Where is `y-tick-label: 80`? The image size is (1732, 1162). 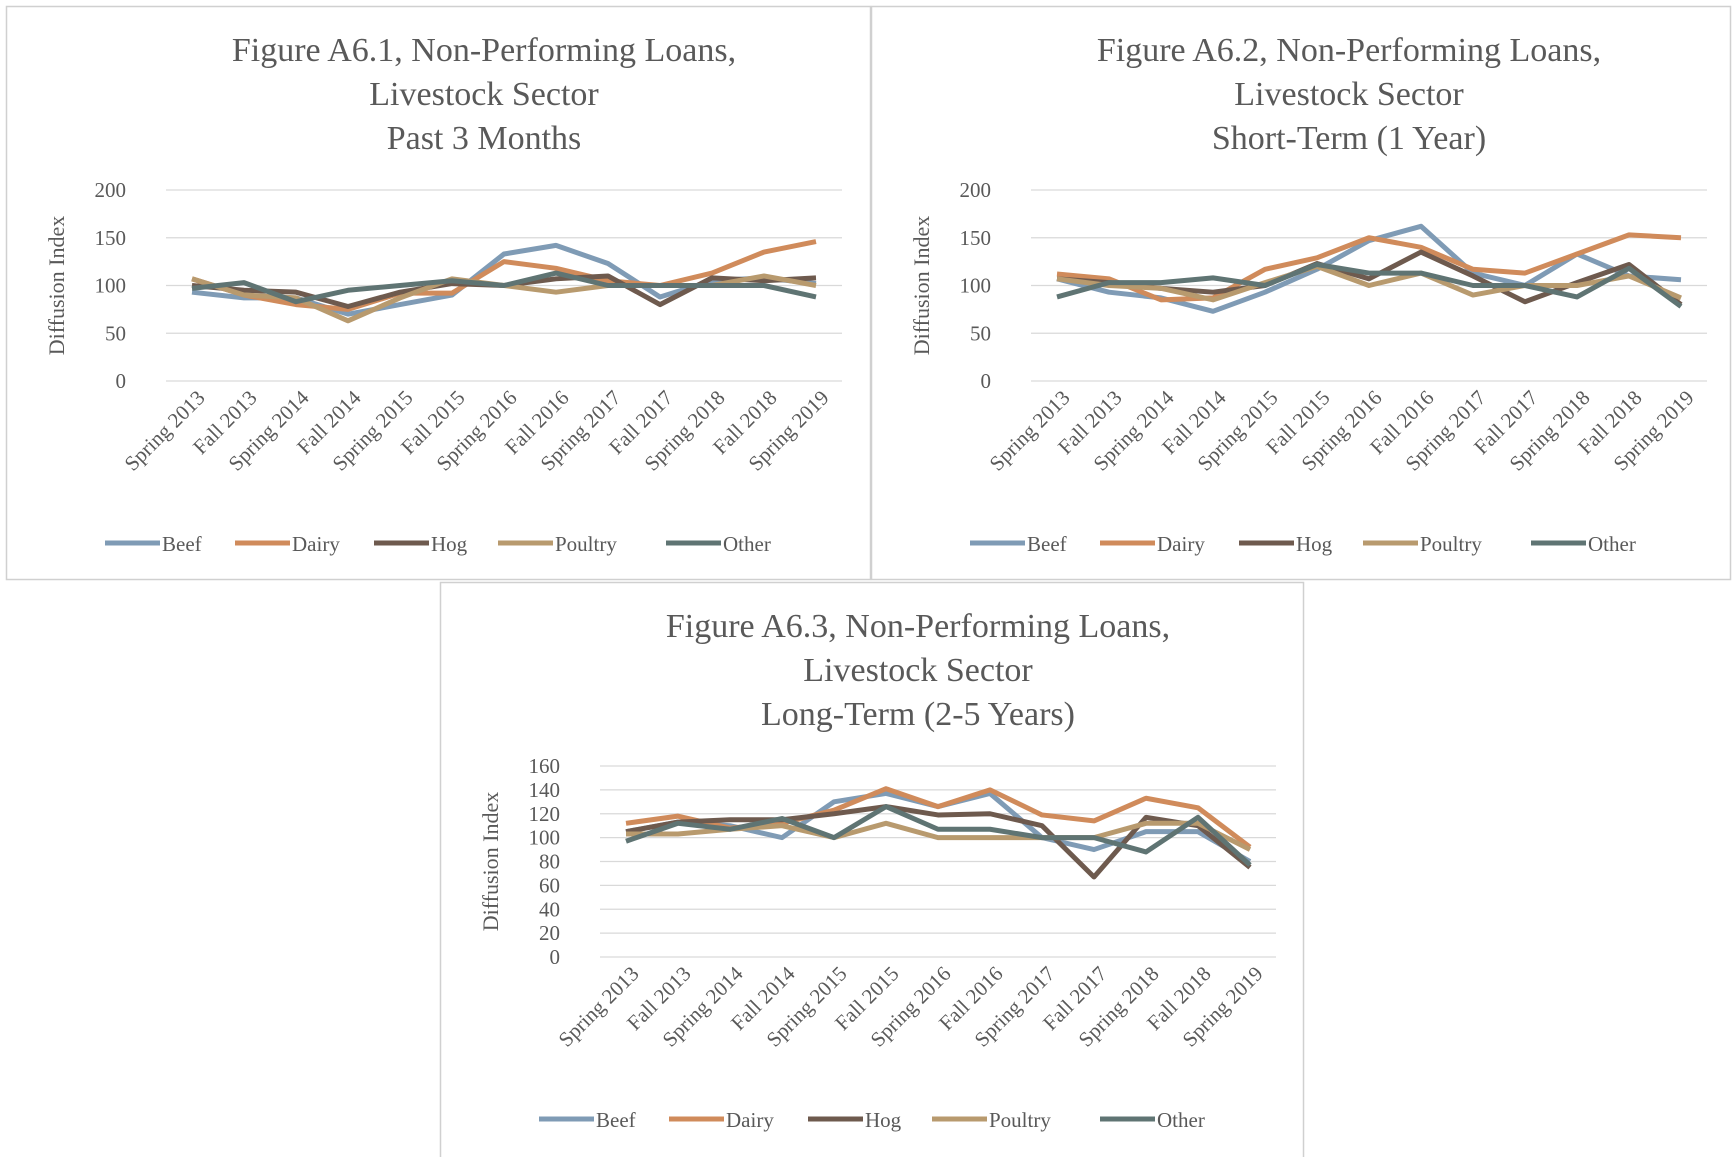 y-tick-label: 80 is located at coordinates (549, 862).